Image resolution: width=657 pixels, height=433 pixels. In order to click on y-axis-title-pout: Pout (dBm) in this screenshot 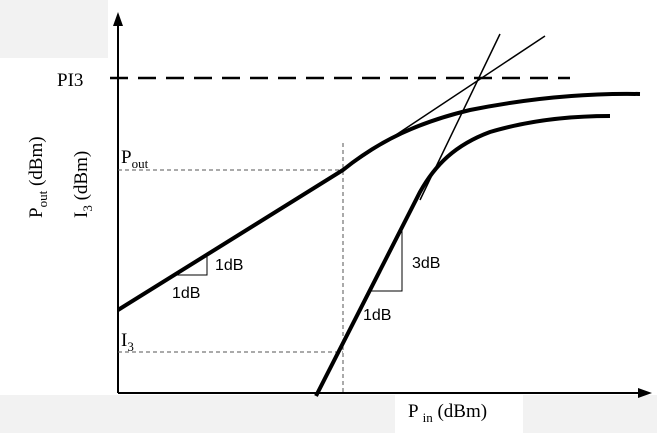, I will do `click(38, 177)`.